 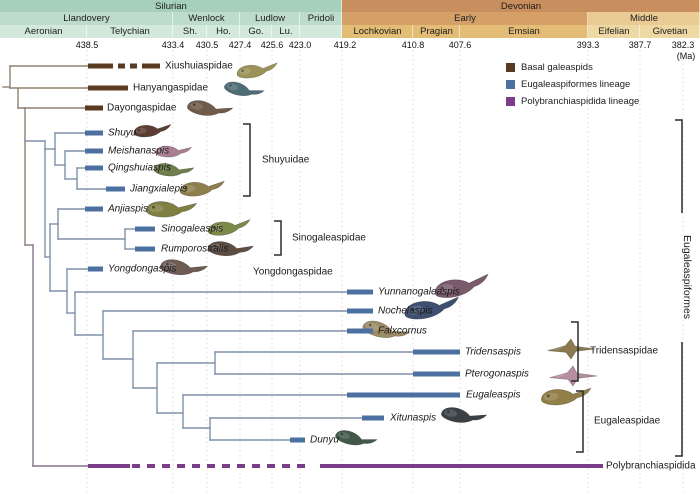 What do you see at coordinates (229, 227) in the screenshot?
I see `fish-illustration-sinogaleaspis` at bounding box center [229, 227].